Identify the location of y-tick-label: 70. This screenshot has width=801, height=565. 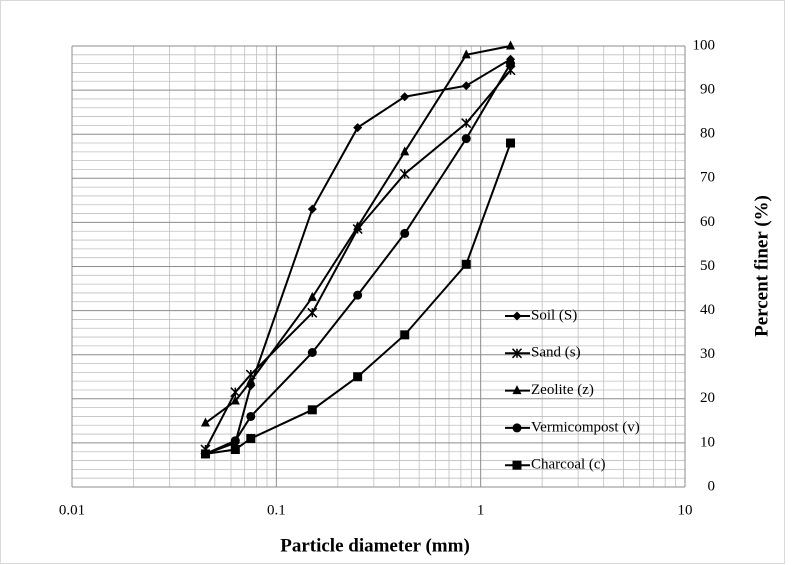
(707, 178).